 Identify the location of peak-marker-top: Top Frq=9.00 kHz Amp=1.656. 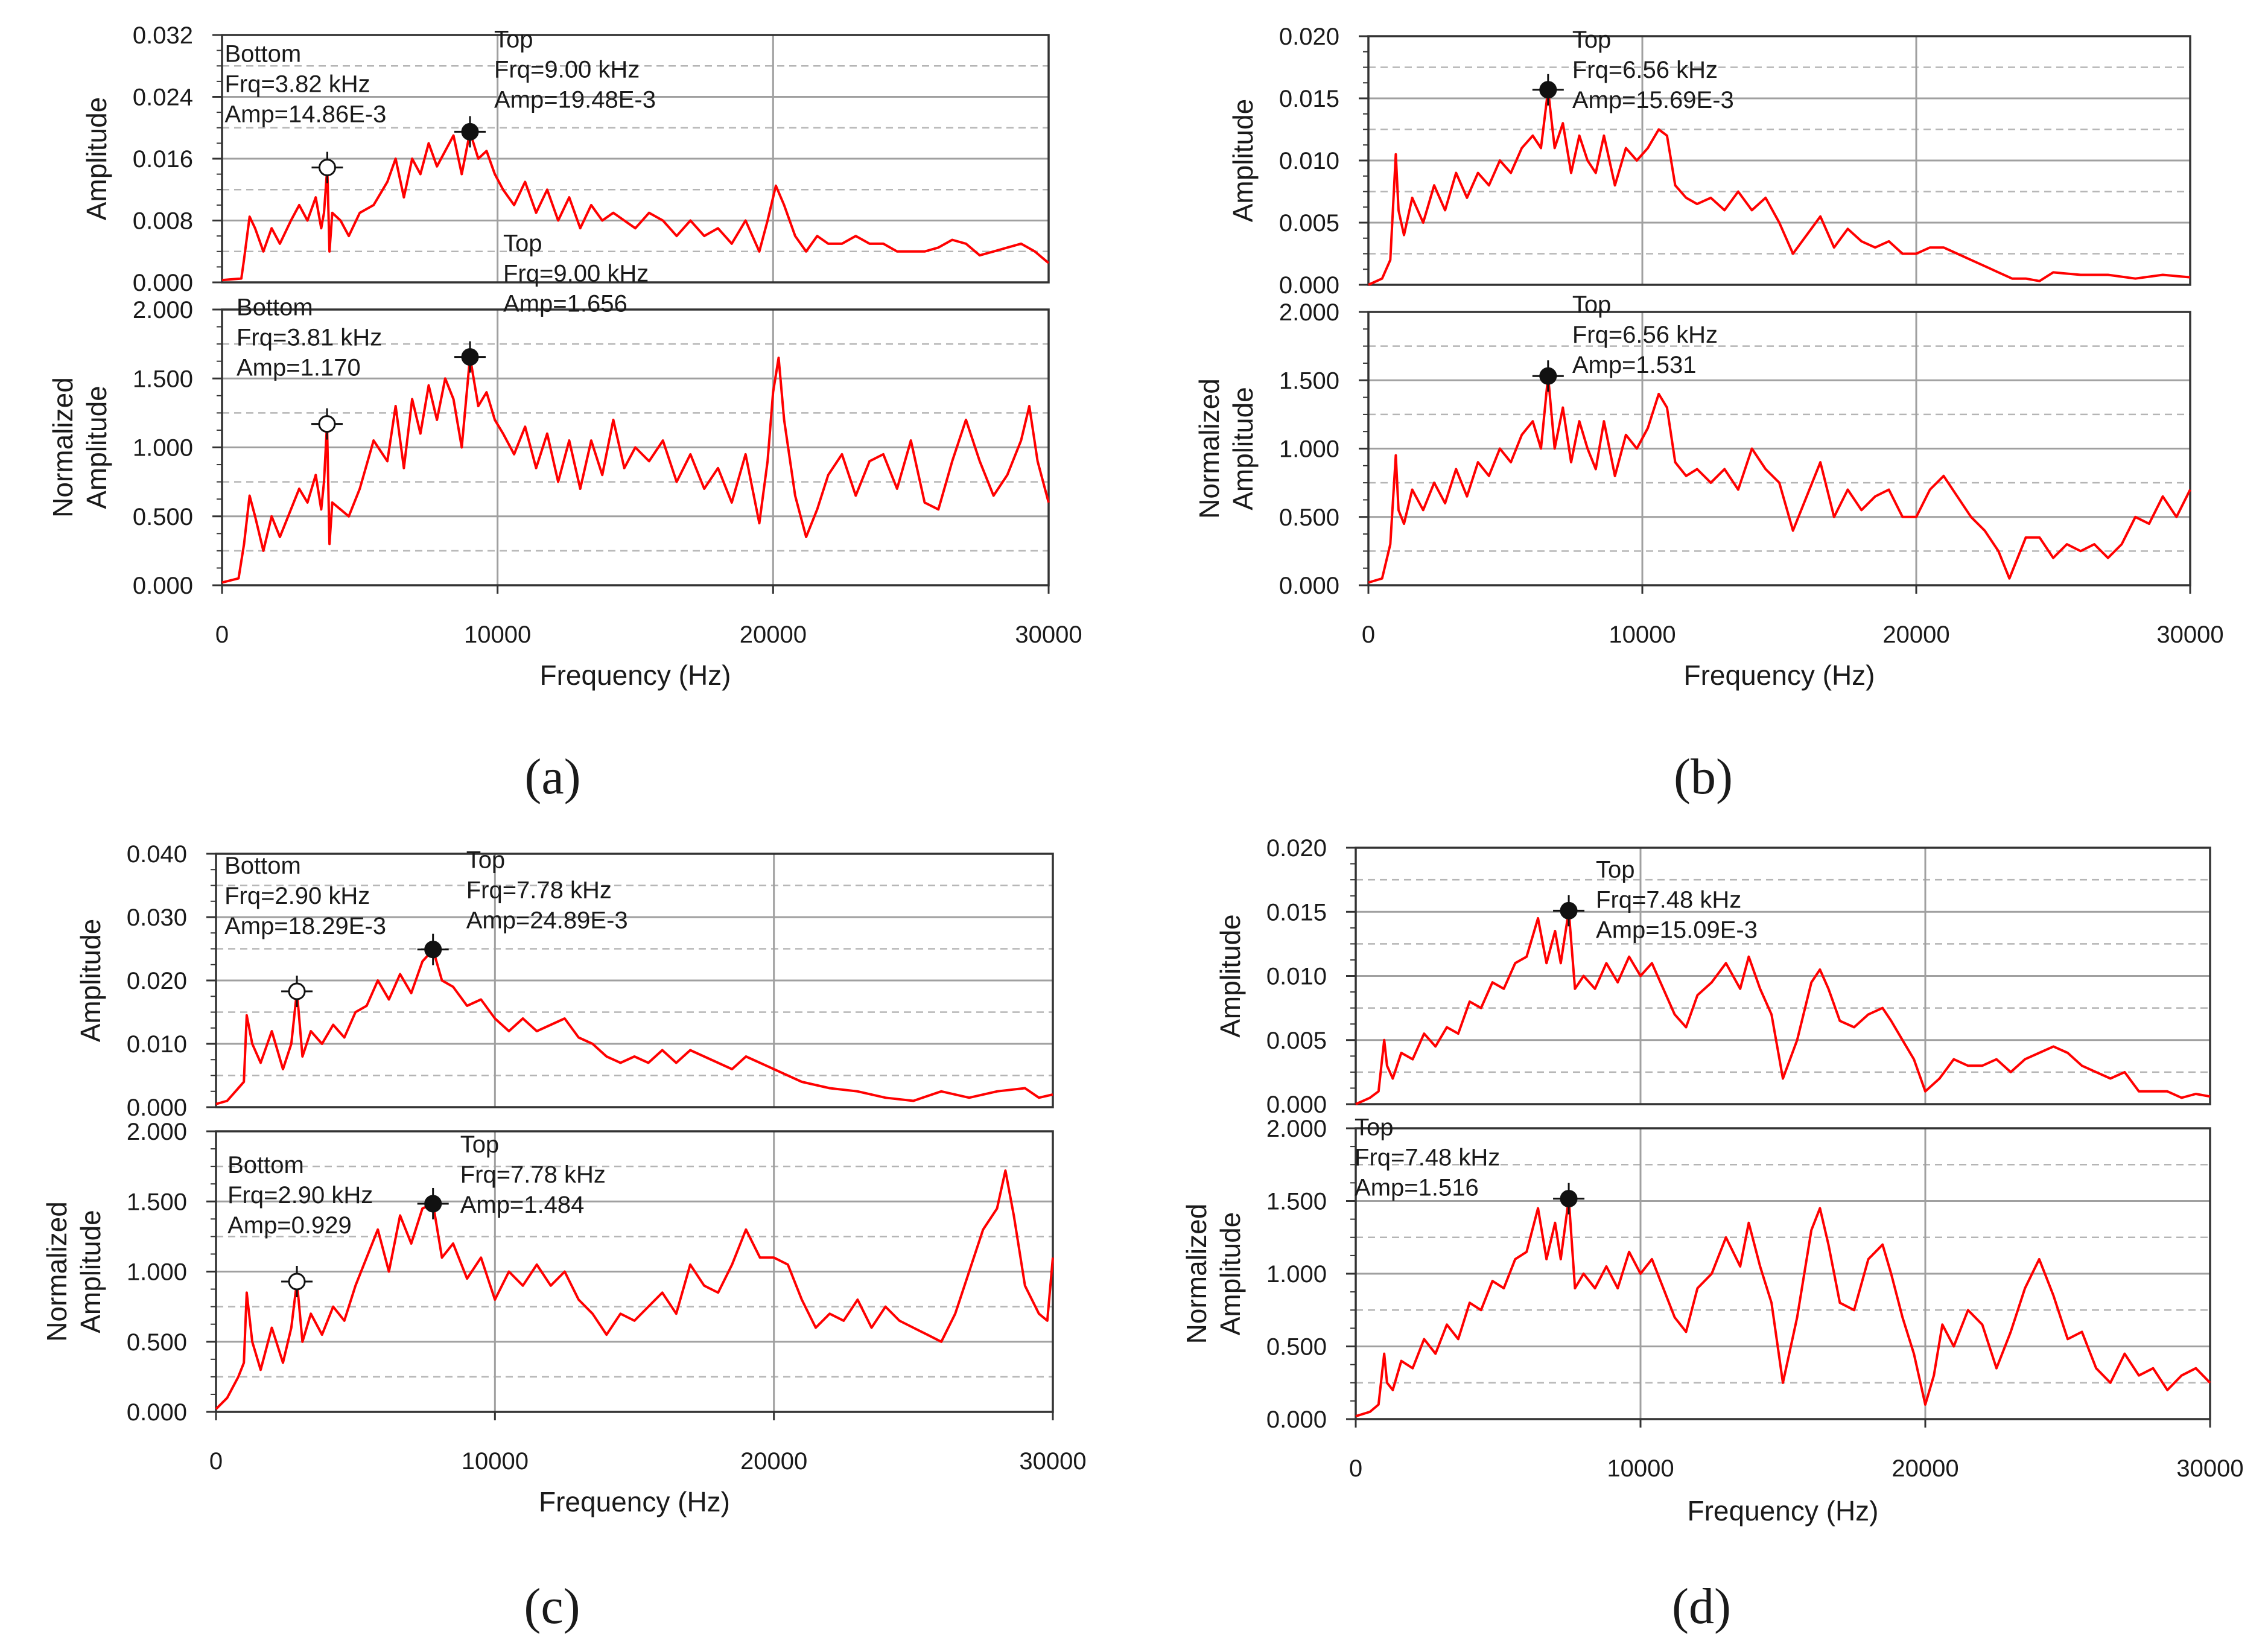
(551, 301).